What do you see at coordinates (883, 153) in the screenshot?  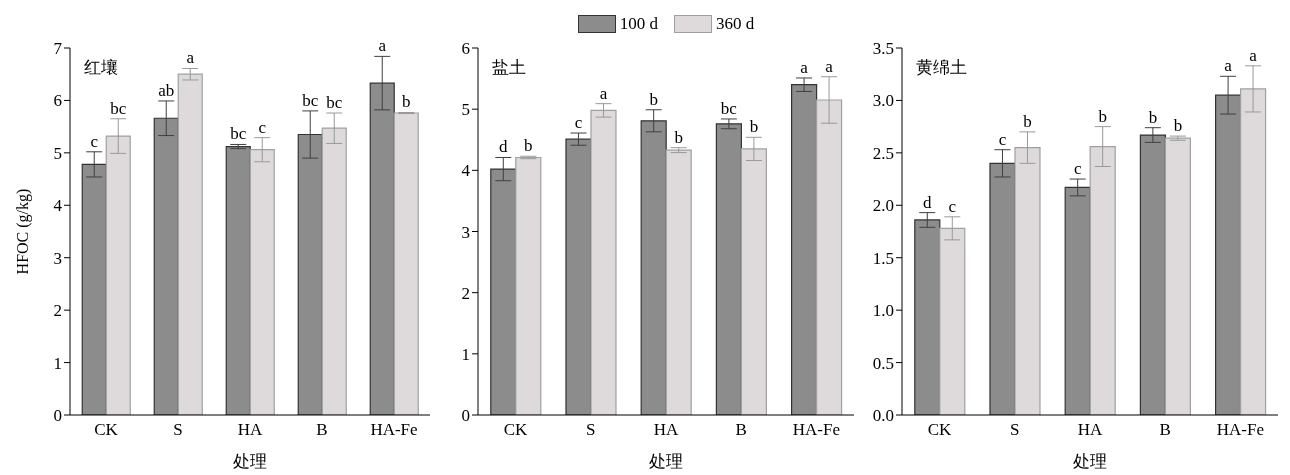 I see `y-tick-label: 2.5` at bounding box center [883, 153].